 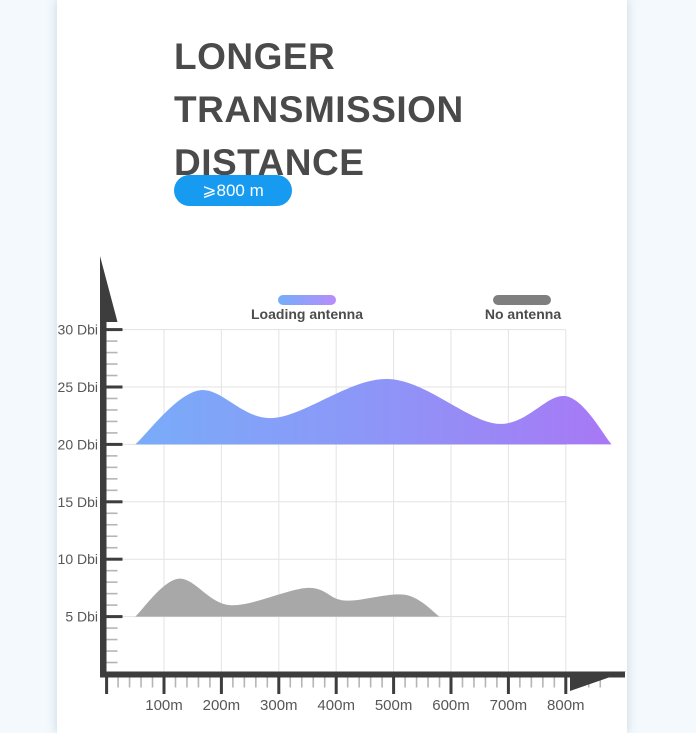 What do you see at coordinates (522, 300) in the screenshot?
I see `no-antenna-swatch` at bounding box center [522, 300].